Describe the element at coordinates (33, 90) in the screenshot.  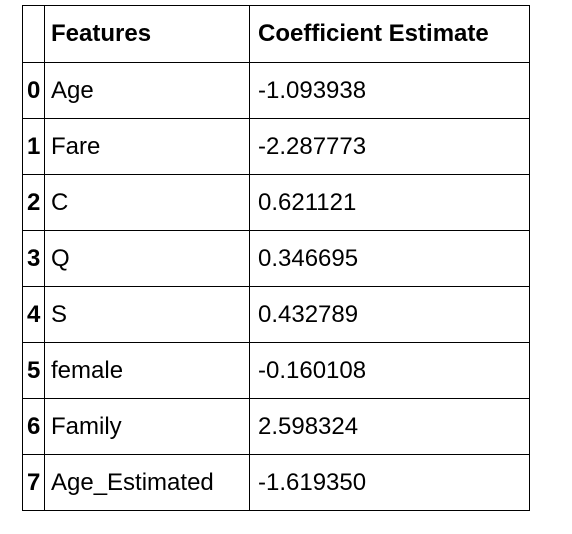
I see `row-index: 0` at that location.